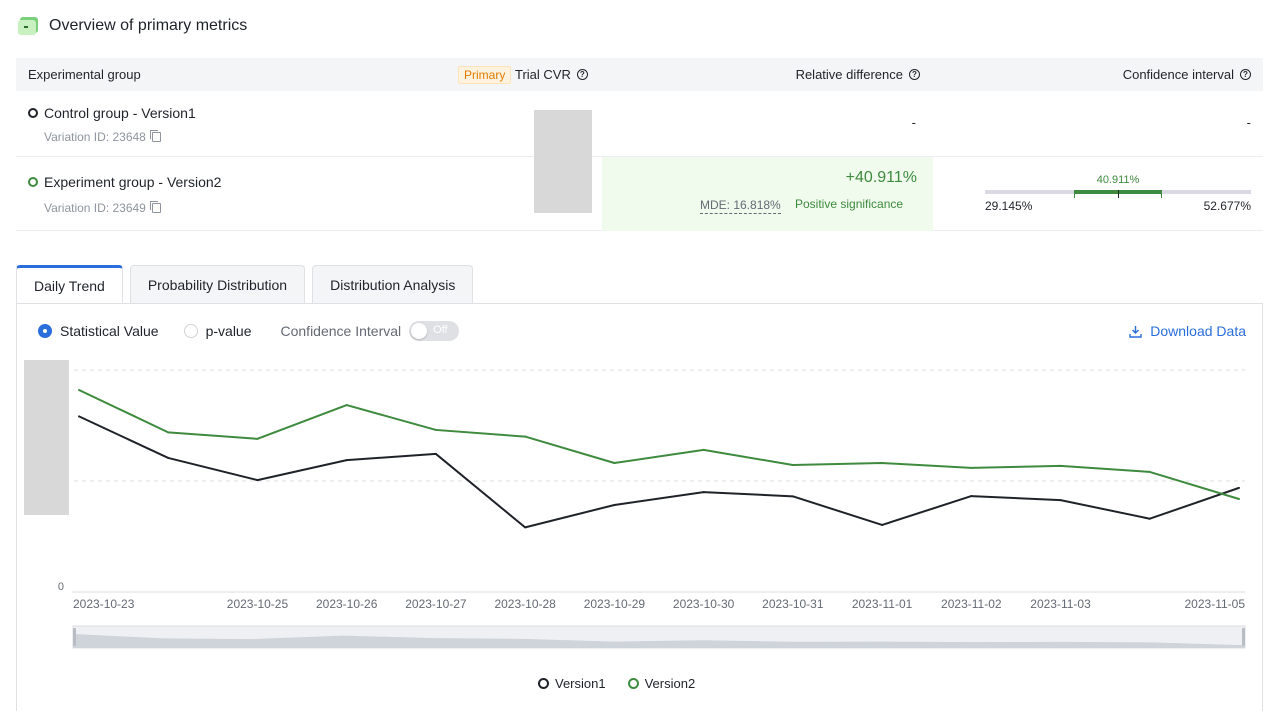  I want to click on download-data-label: Download Data, so click(1198, 331).